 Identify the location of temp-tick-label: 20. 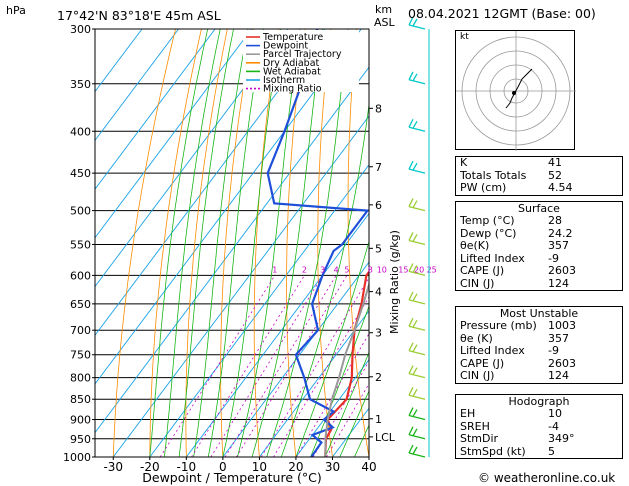
(295, 467).